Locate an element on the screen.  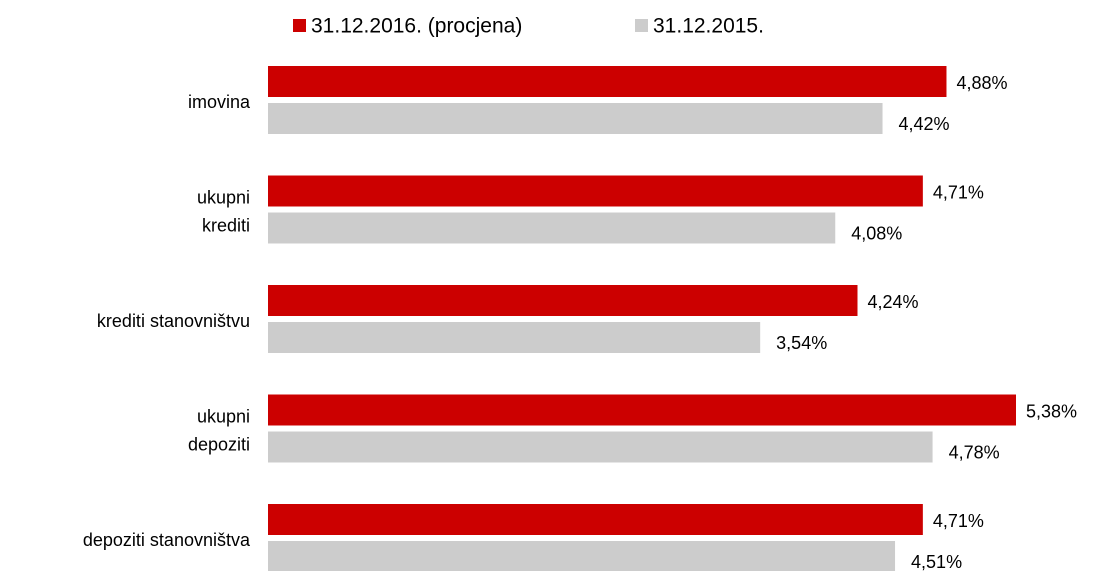
value-label: 4,08% is located at coordinates (876, 233).